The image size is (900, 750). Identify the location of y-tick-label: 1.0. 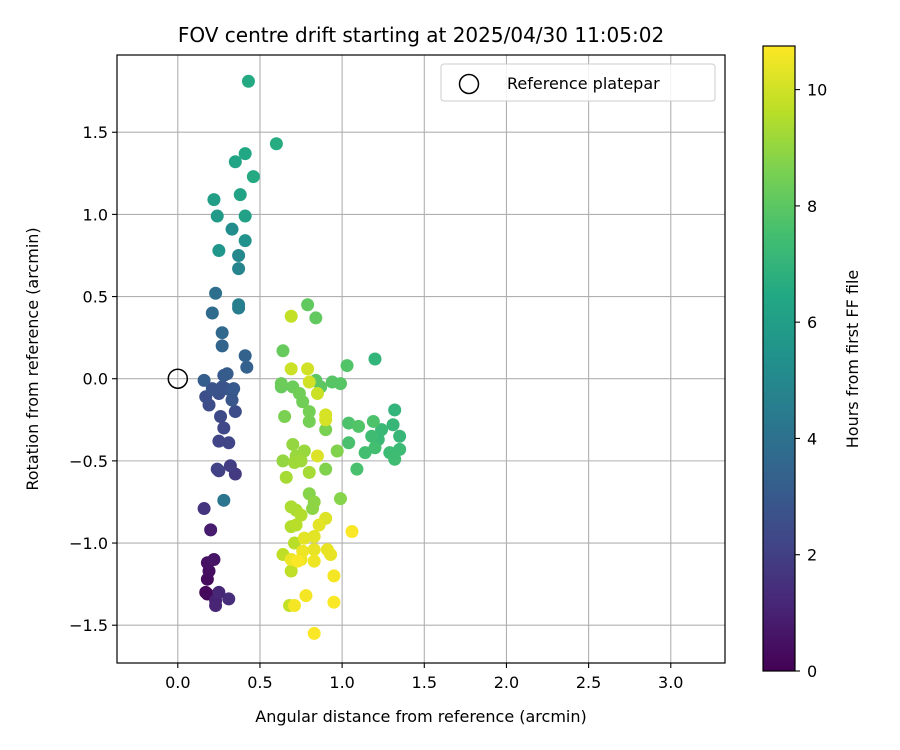
(95, 214).